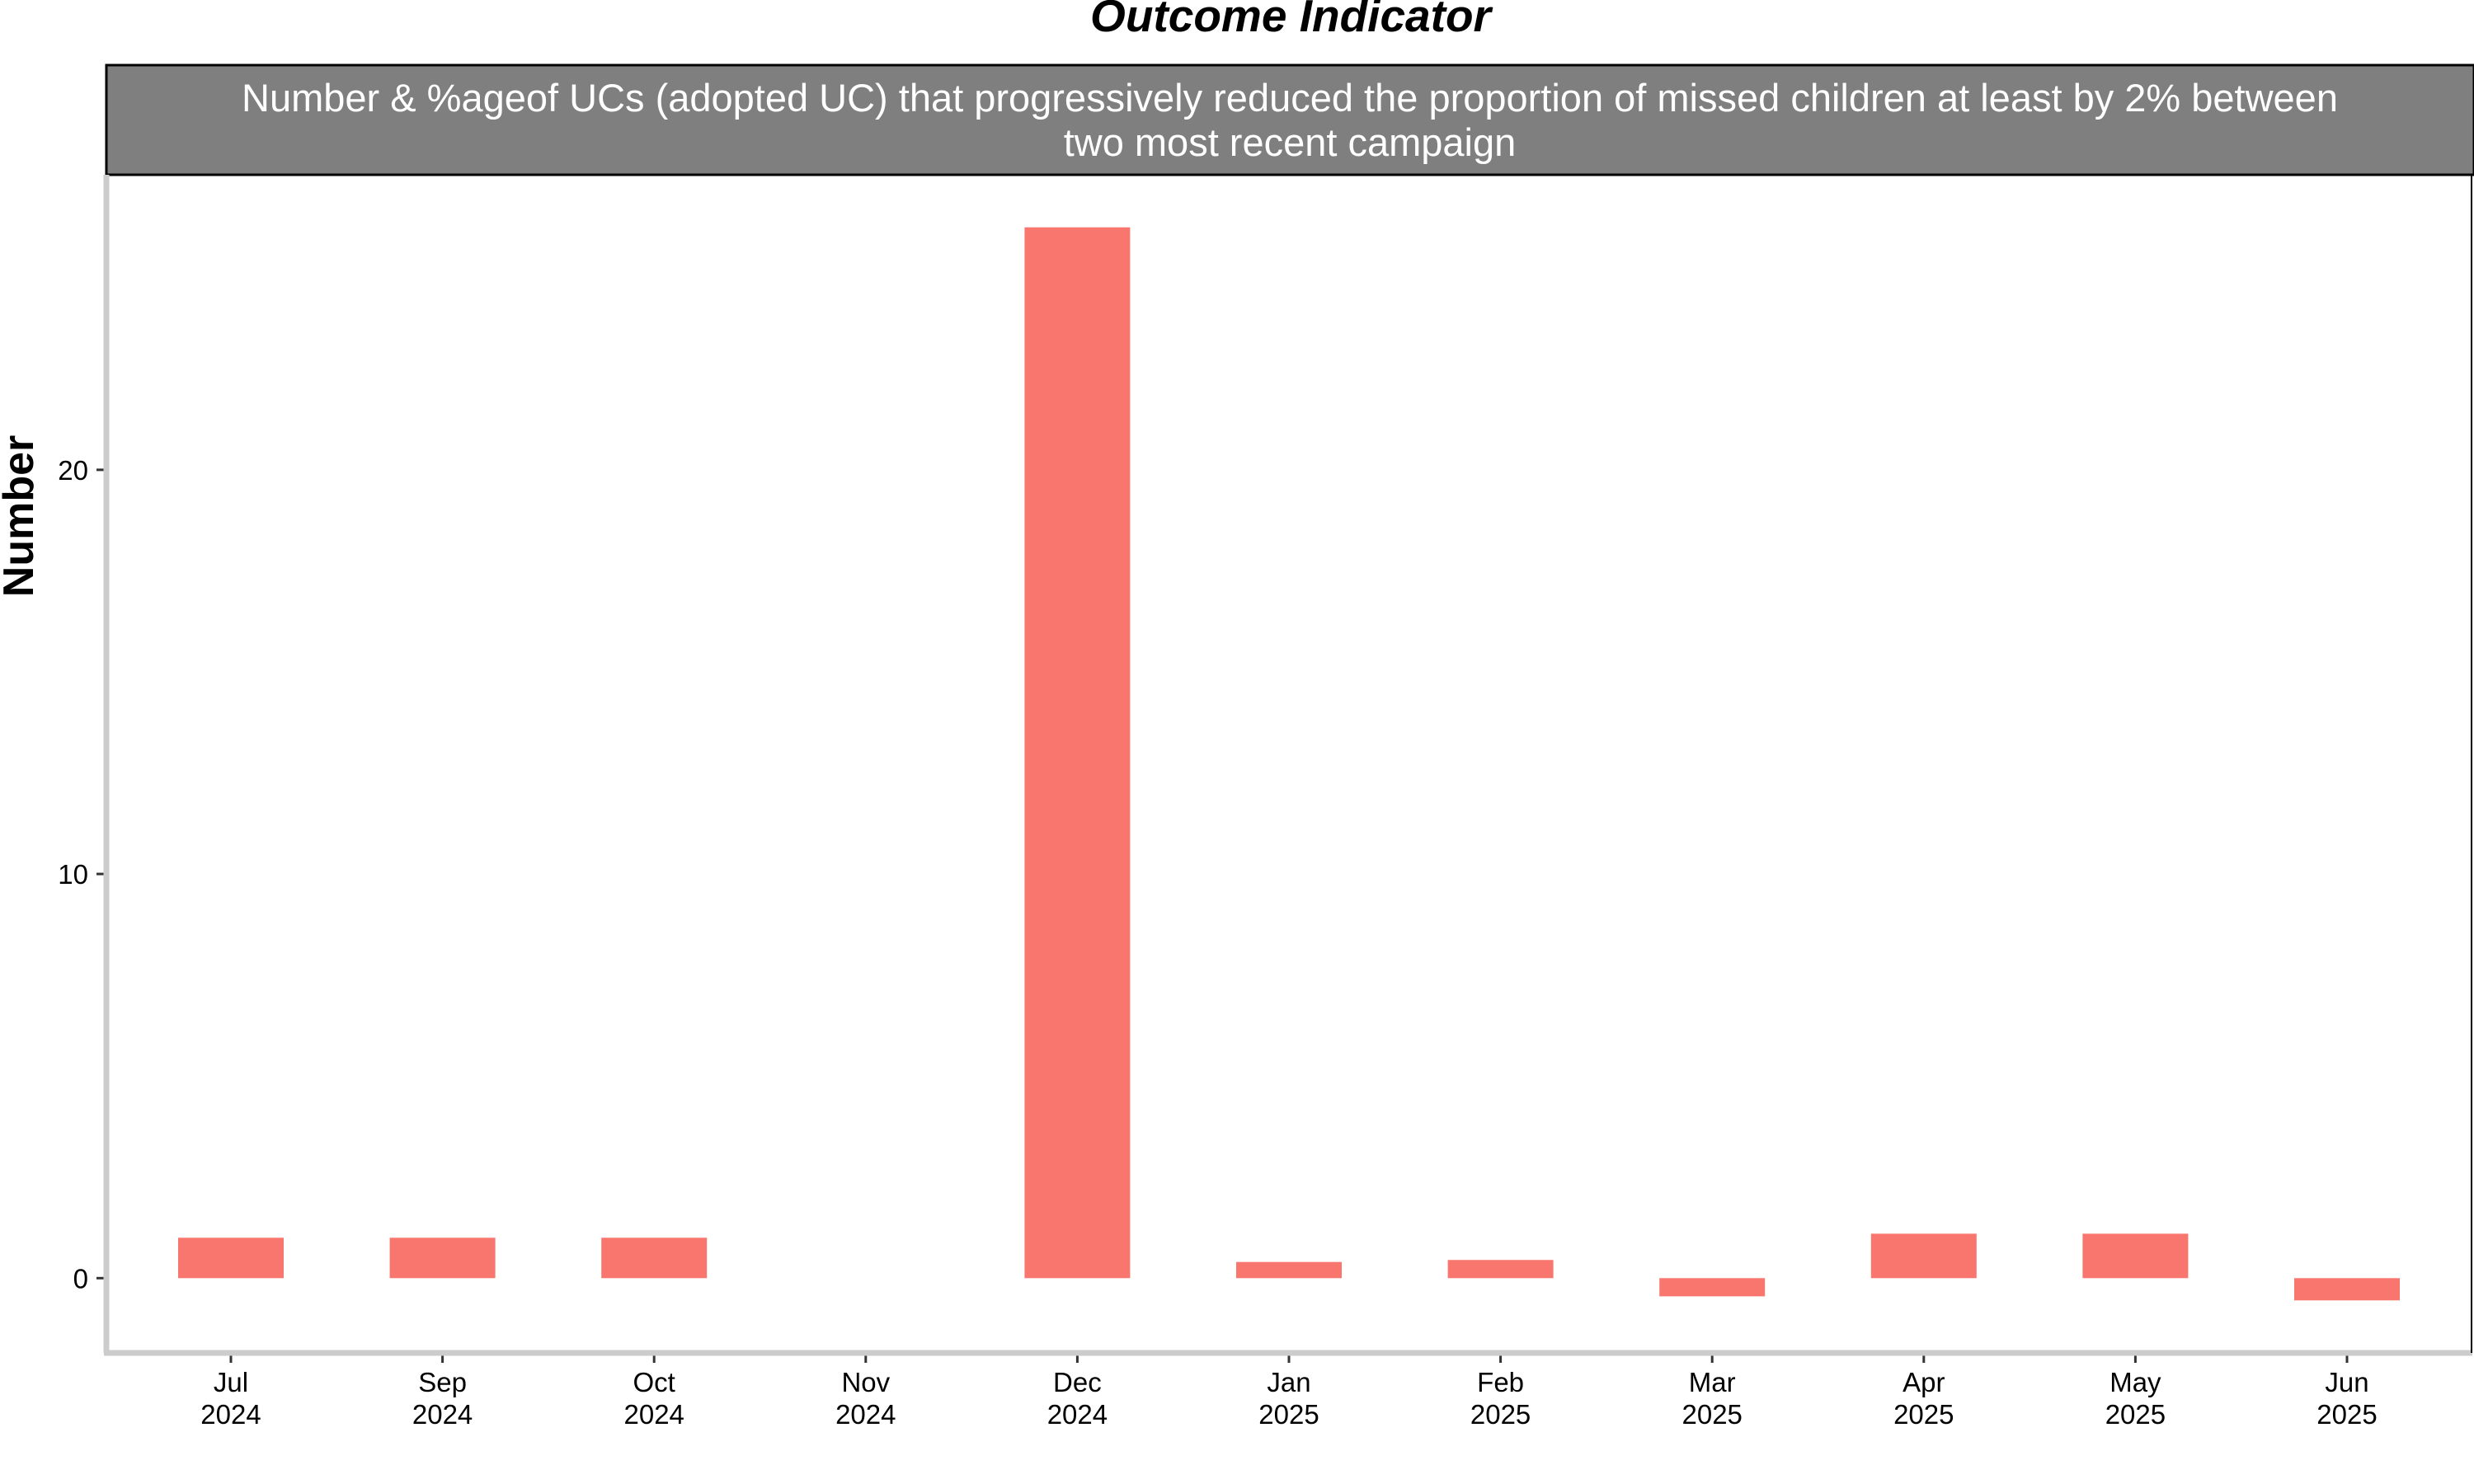 The width and height of the screenshot is (2474, 1484). Describe the element at coordinates (1923, 1256) in the screenshot. I see `bar-apr-2025` at that location.